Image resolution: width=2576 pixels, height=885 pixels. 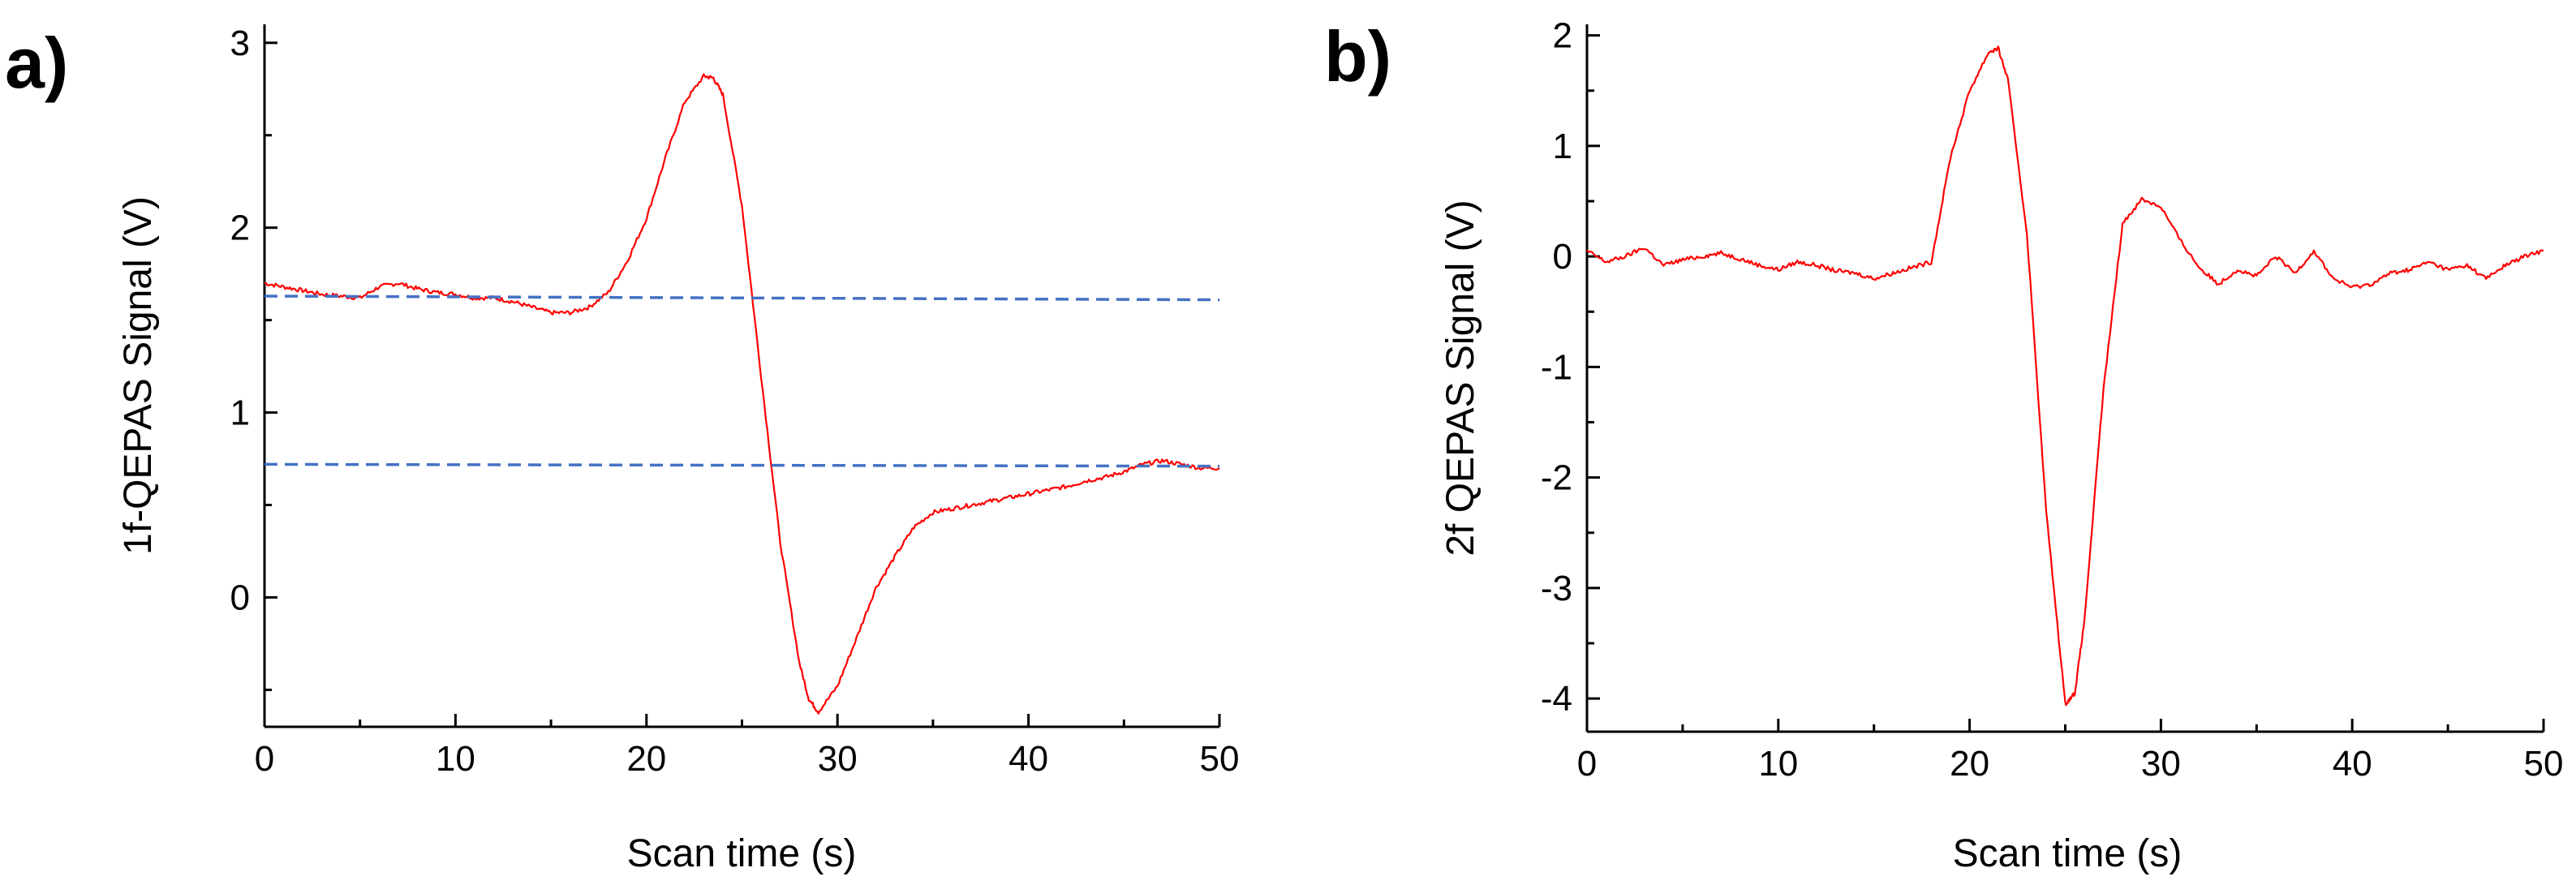 What do you see at coordinates (2068, 853) in the screenshot?
I see `panel-b-x-axis-title: Scan time (s)` at bounding box center [2068, 853].